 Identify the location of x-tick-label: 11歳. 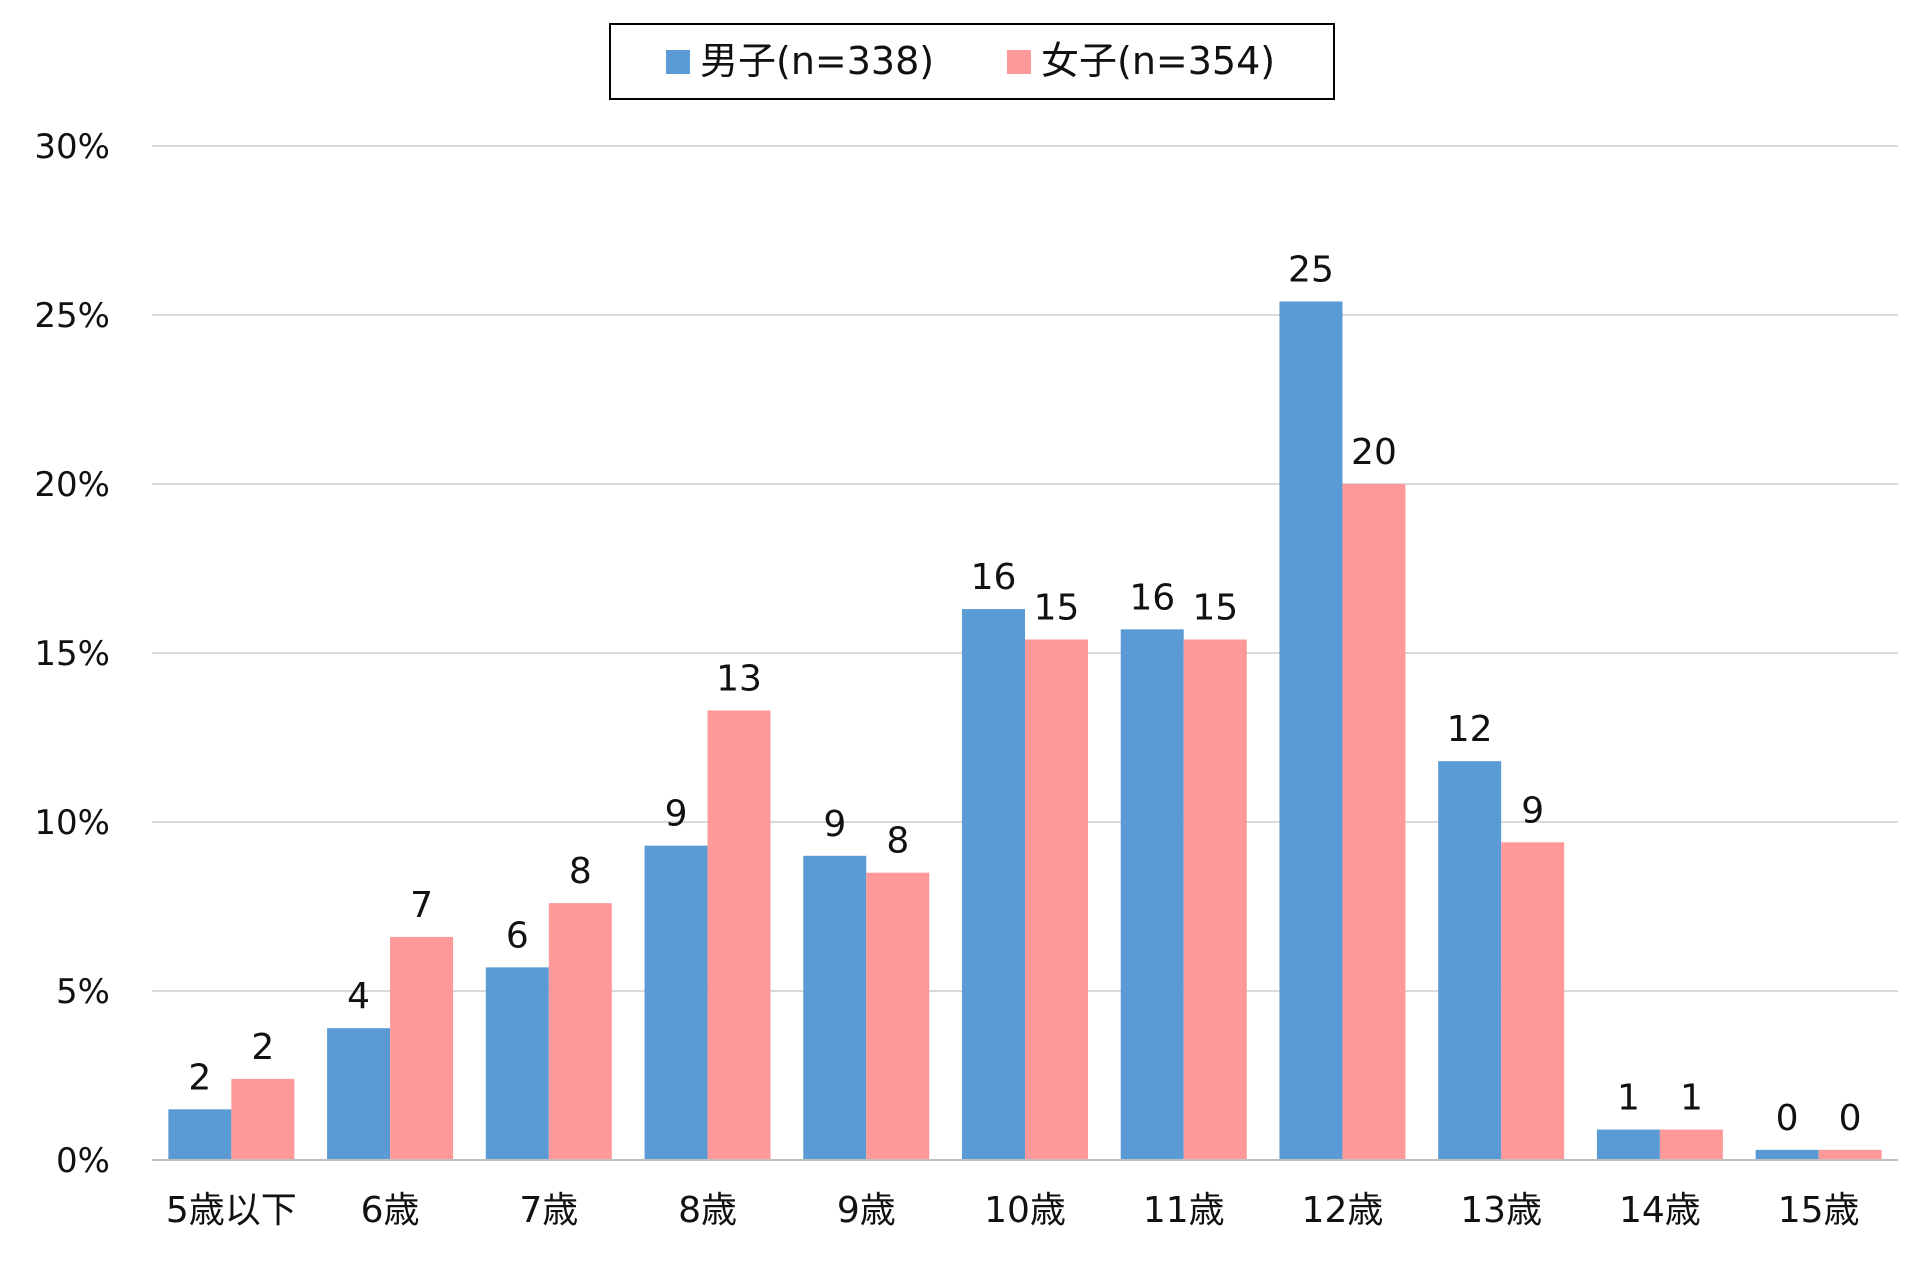
(1184, 1210).